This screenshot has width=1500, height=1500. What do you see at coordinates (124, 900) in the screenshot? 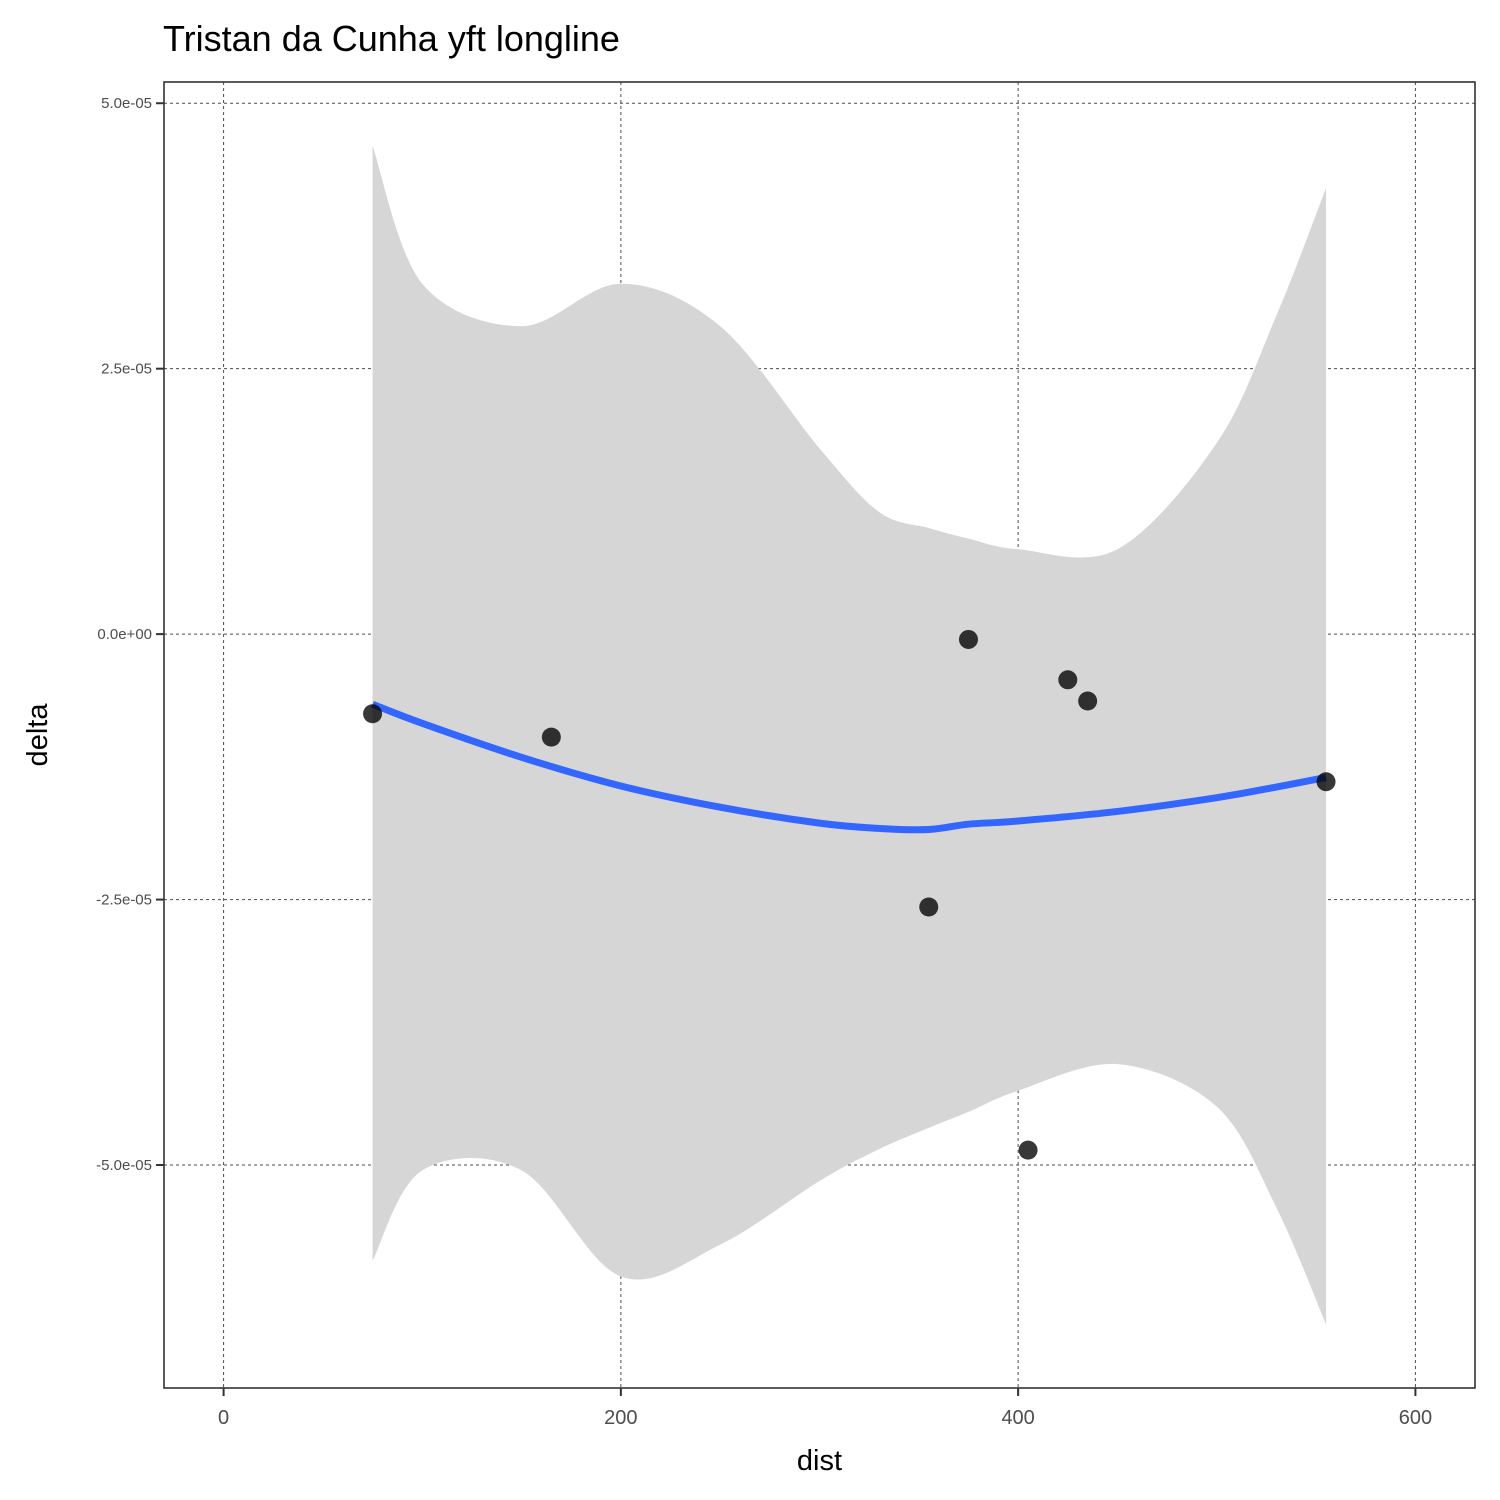
I see `y-tick-label: -2.5e-05` at bounding box center [124, 900].